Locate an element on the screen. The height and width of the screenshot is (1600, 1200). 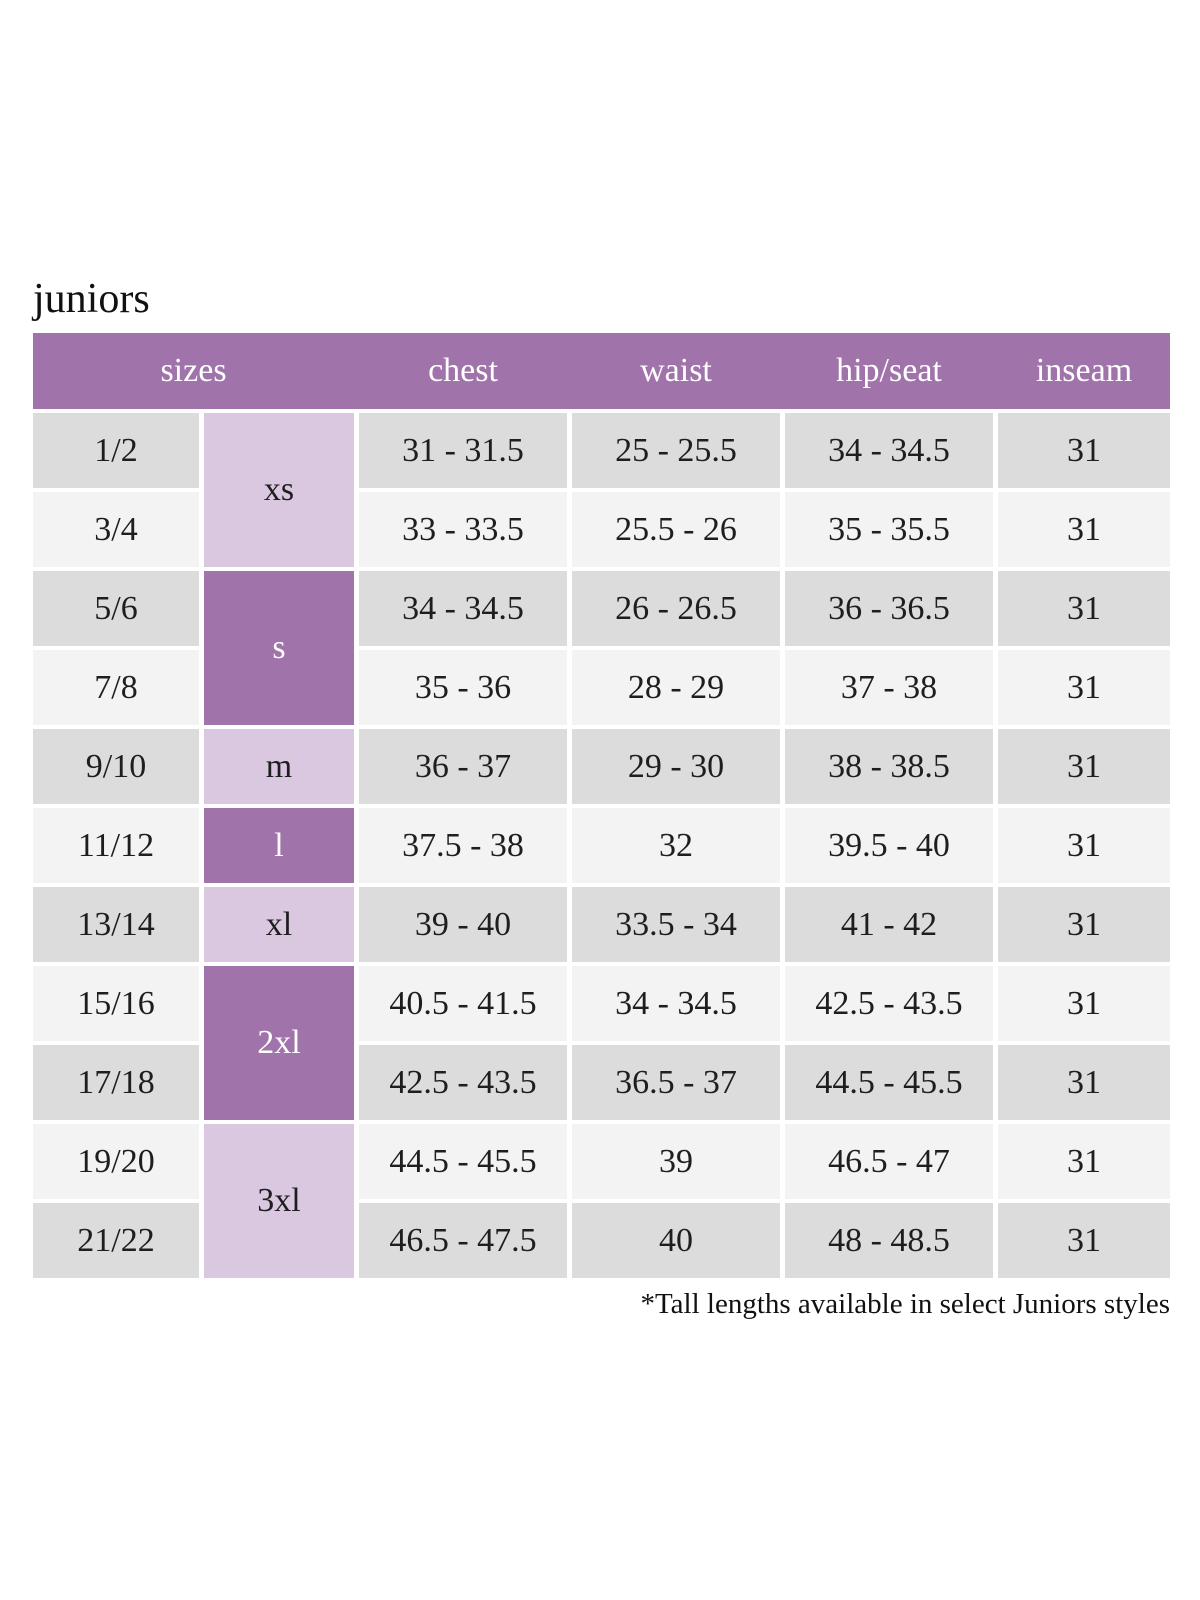
measurement-cell-chest: 31 - 31.5 is located at coordinates (463, 450).